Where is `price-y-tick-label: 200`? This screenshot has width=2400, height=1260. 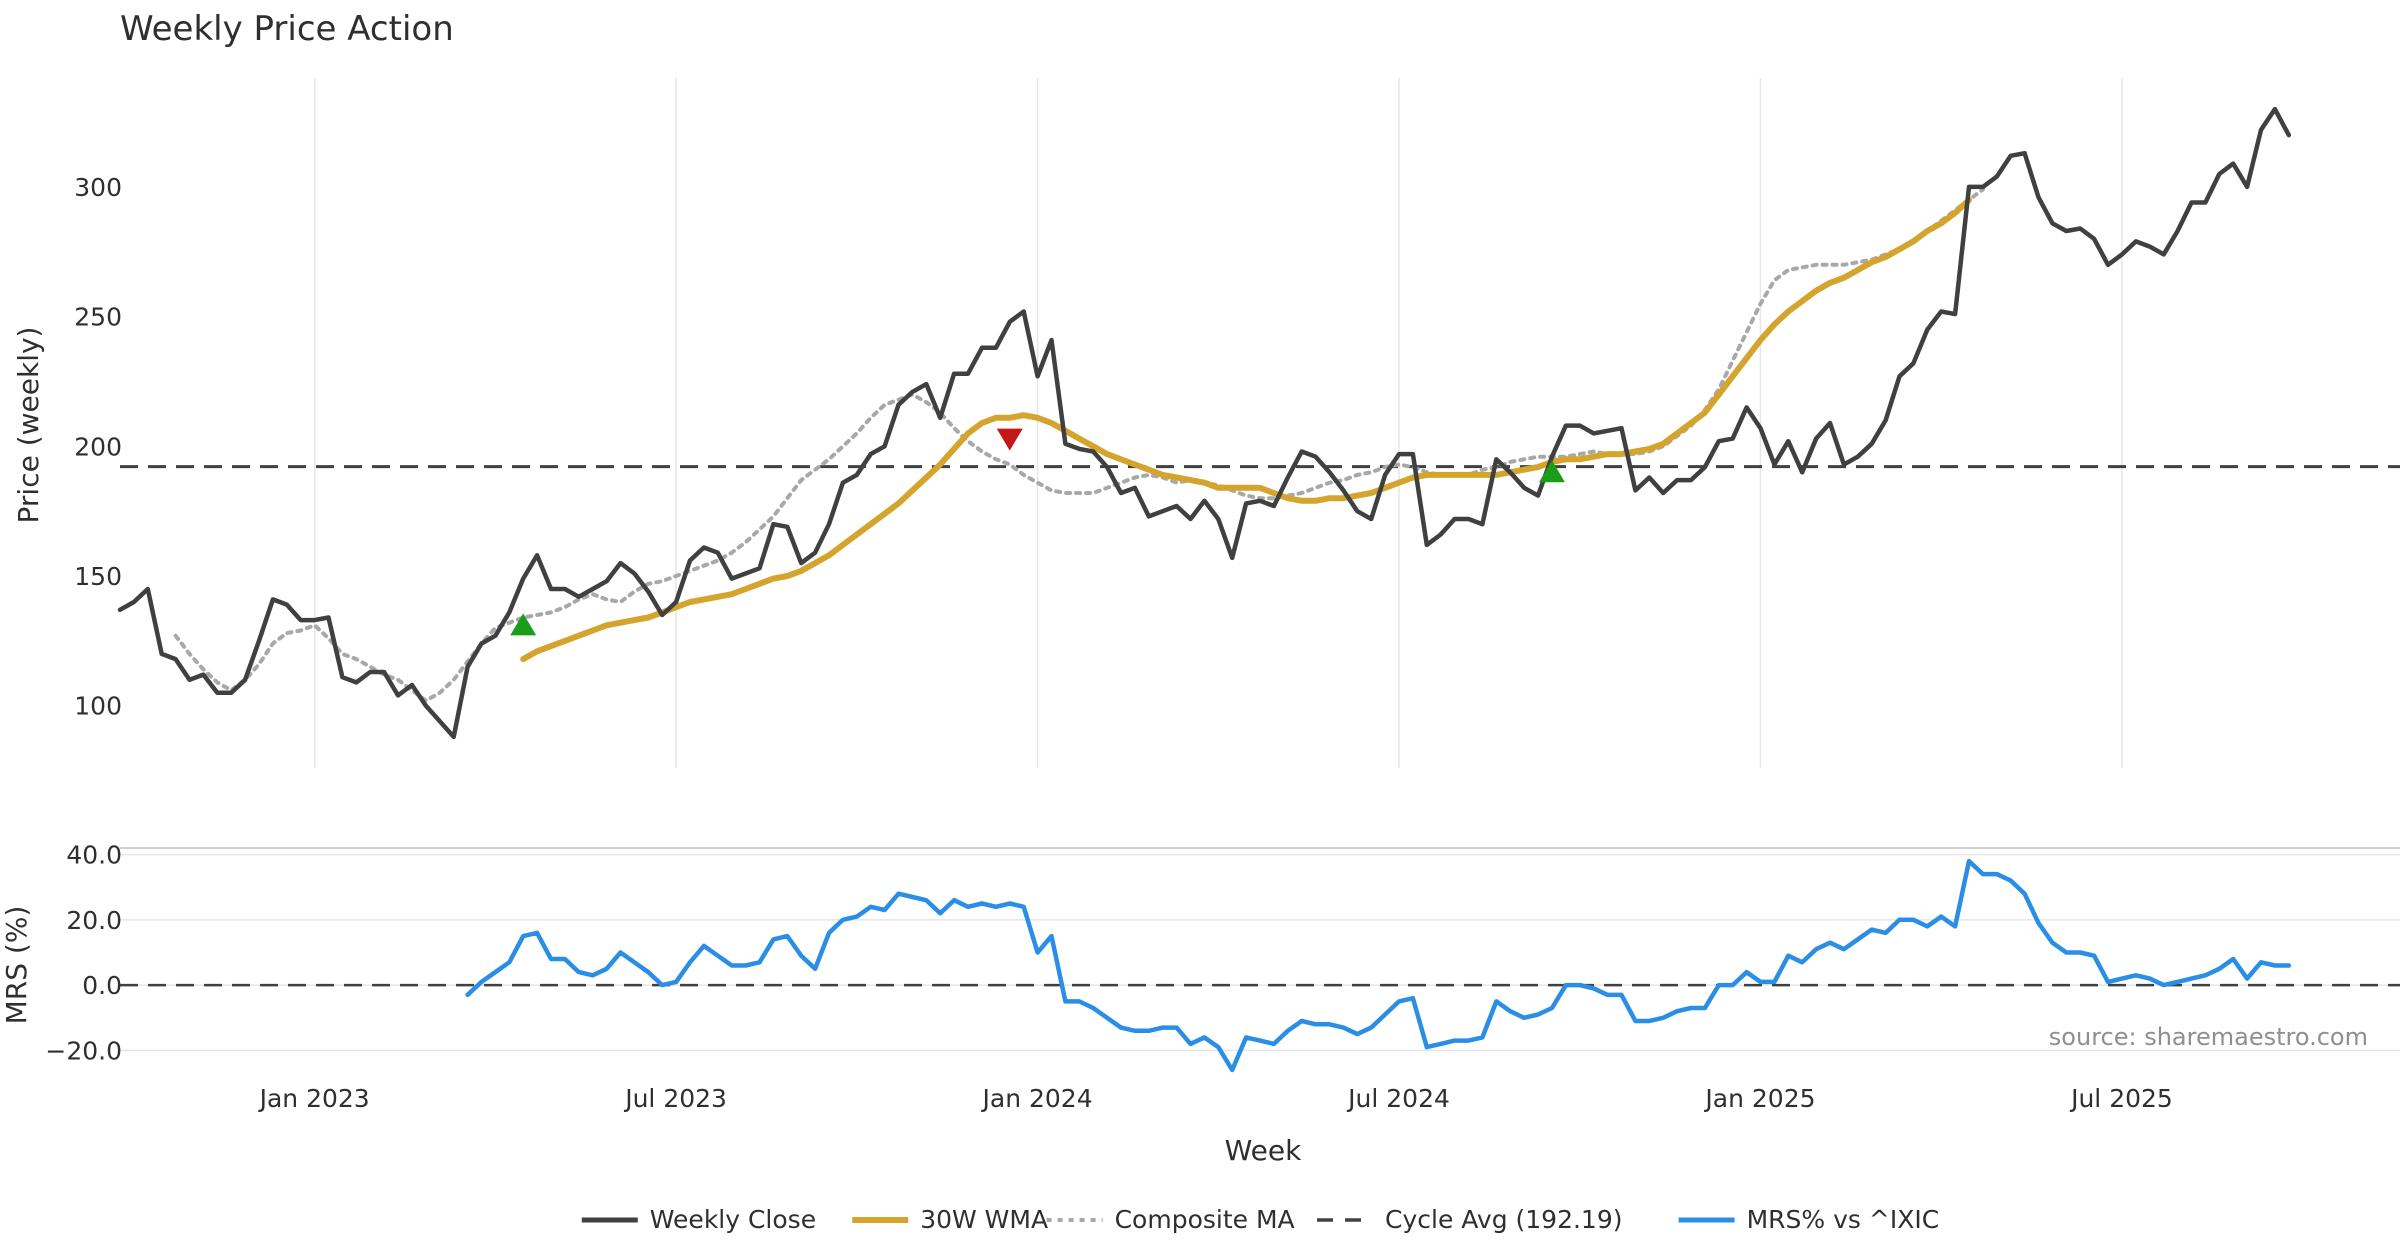 price-y-tick-label: 200 is located at coordinates (98, 446).